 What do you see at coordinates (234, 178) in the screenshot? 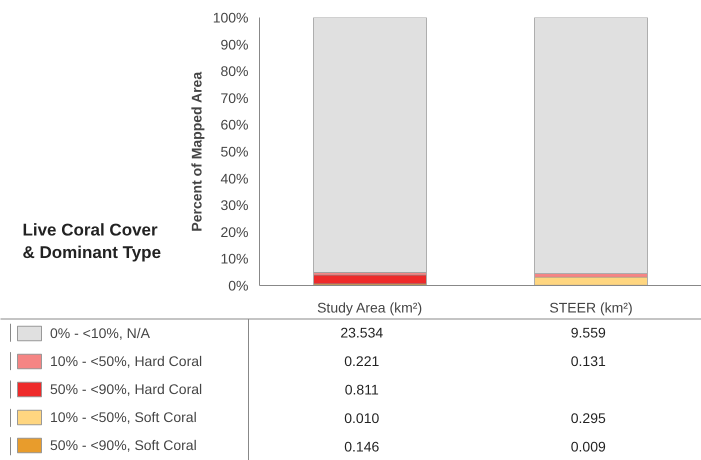
I see `y-tick-label: 40%` at bounding box center [234, 178].